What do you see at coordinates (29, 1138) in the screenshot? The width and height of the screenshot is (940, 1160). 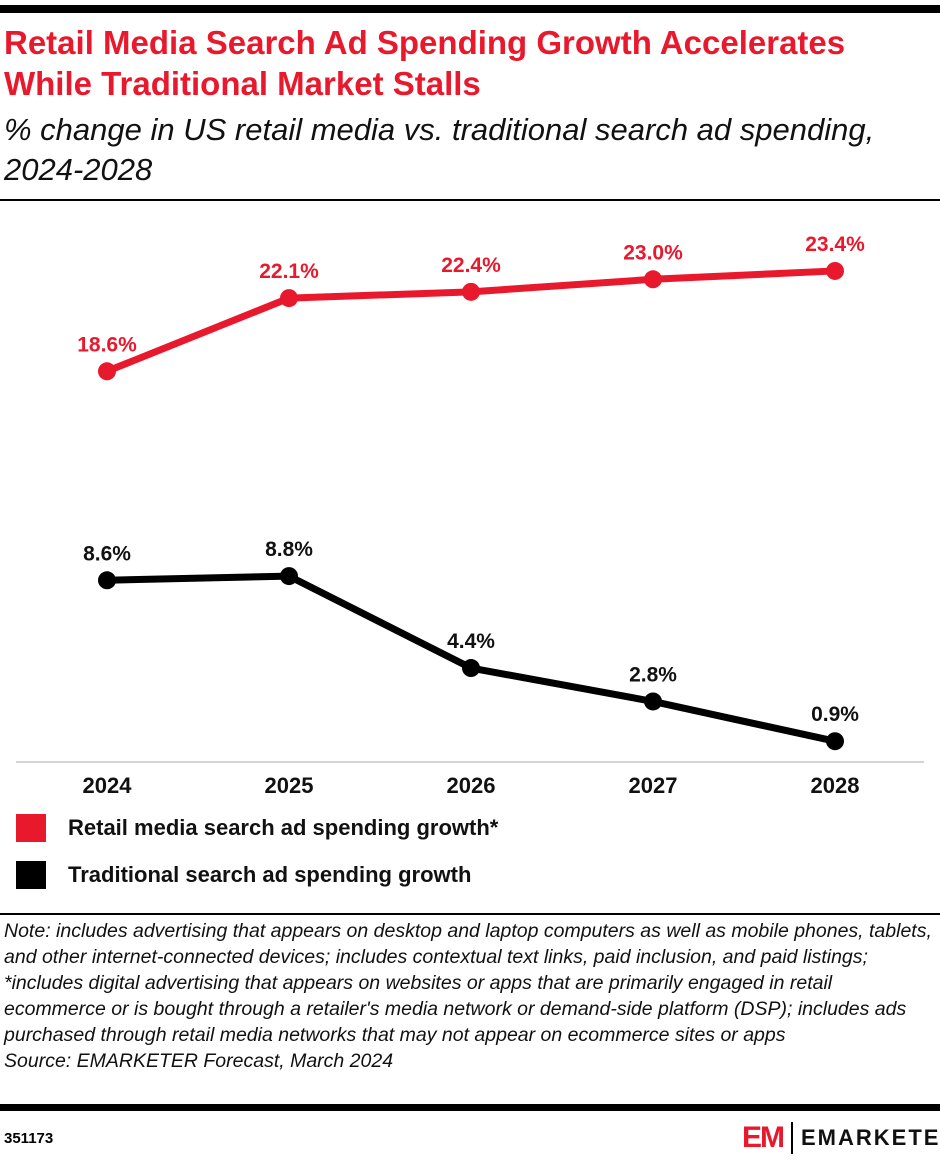 I see `chart-id: 351173` at bounding box center [29, 1138].